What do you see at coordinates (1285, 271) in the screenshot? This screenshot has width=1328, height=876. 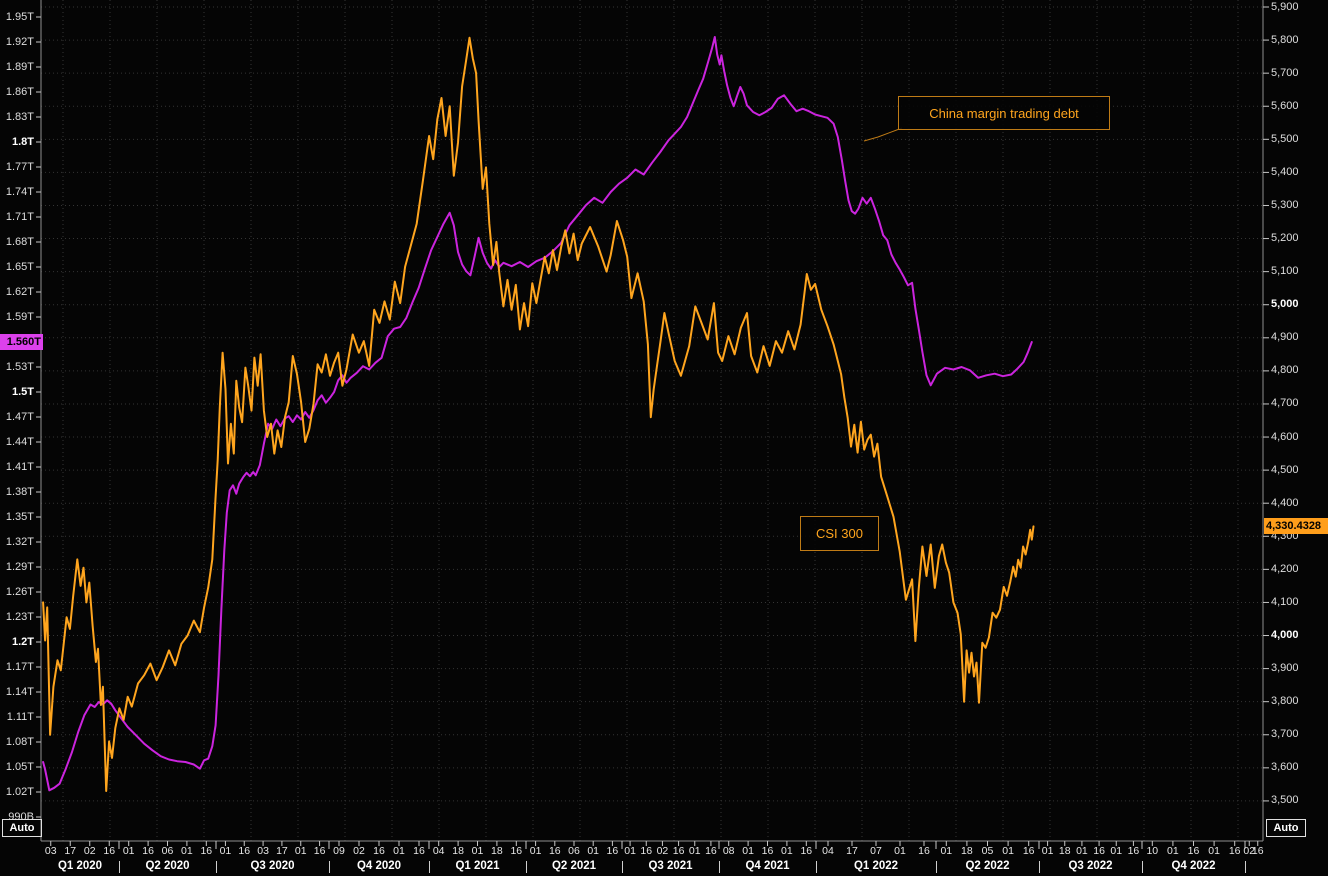 I see `right-axis-tick-label: 5,100` at bounding box center [1285, 271].